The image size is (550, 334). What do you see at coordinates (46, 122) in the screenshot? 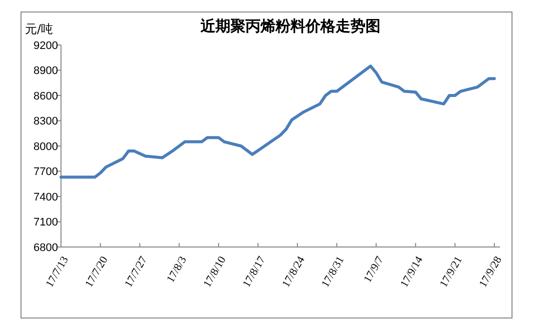
I see `y-tick-label: 8300` at bounding box center [46, 122].